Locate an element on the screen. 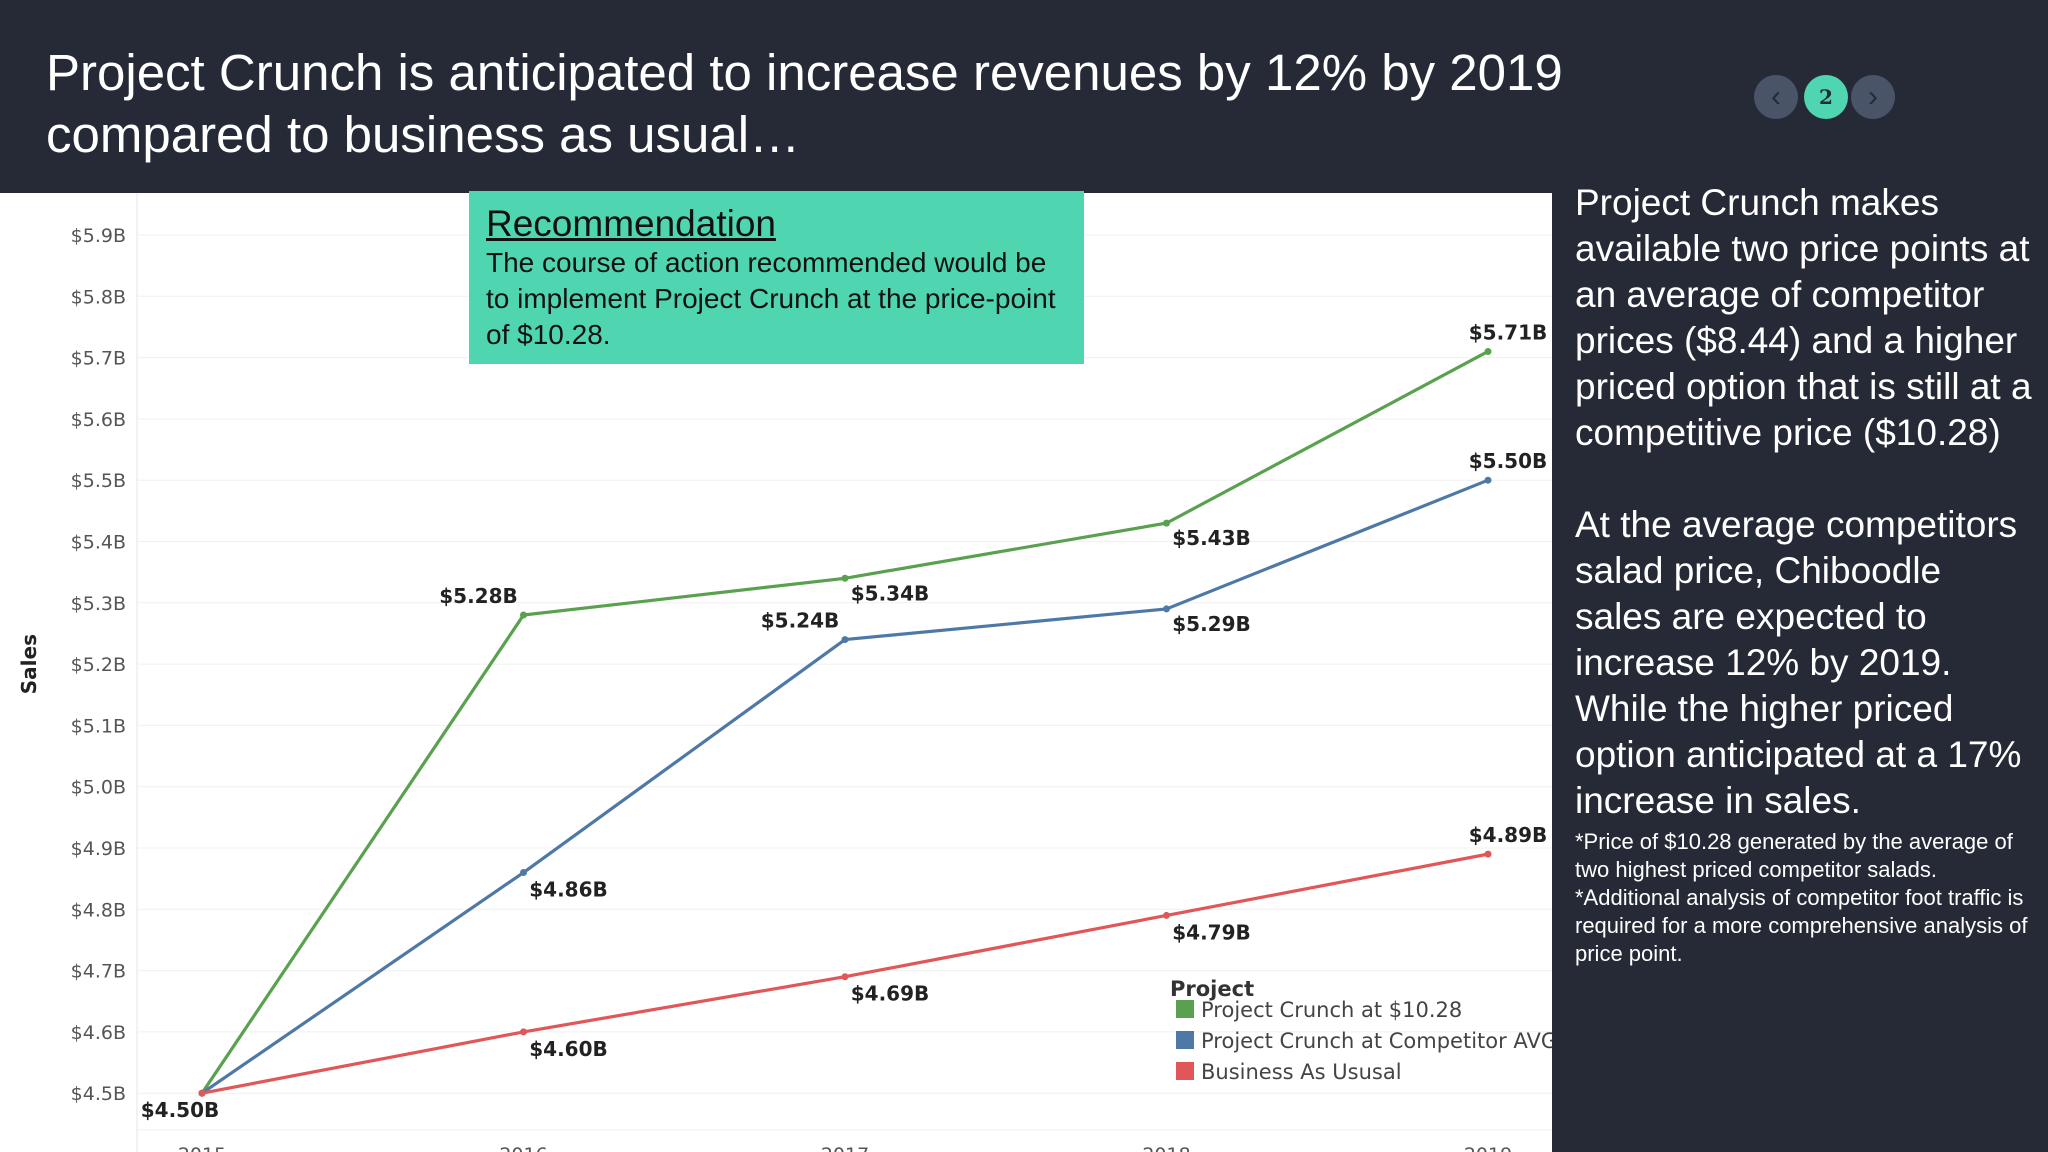 Image resolution: width=2048 pixels, height=1152 pixels. x-tick-label: 2019 is located at coordinates (1488, 1148).